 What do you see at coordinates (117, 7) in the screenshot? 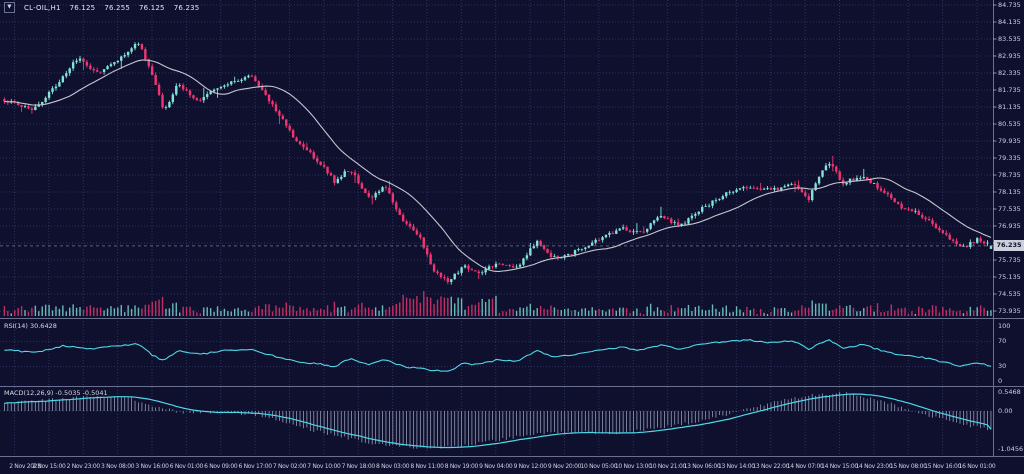
I see `ohlc-high-value: 76.255` at bounding box center [117, 7].